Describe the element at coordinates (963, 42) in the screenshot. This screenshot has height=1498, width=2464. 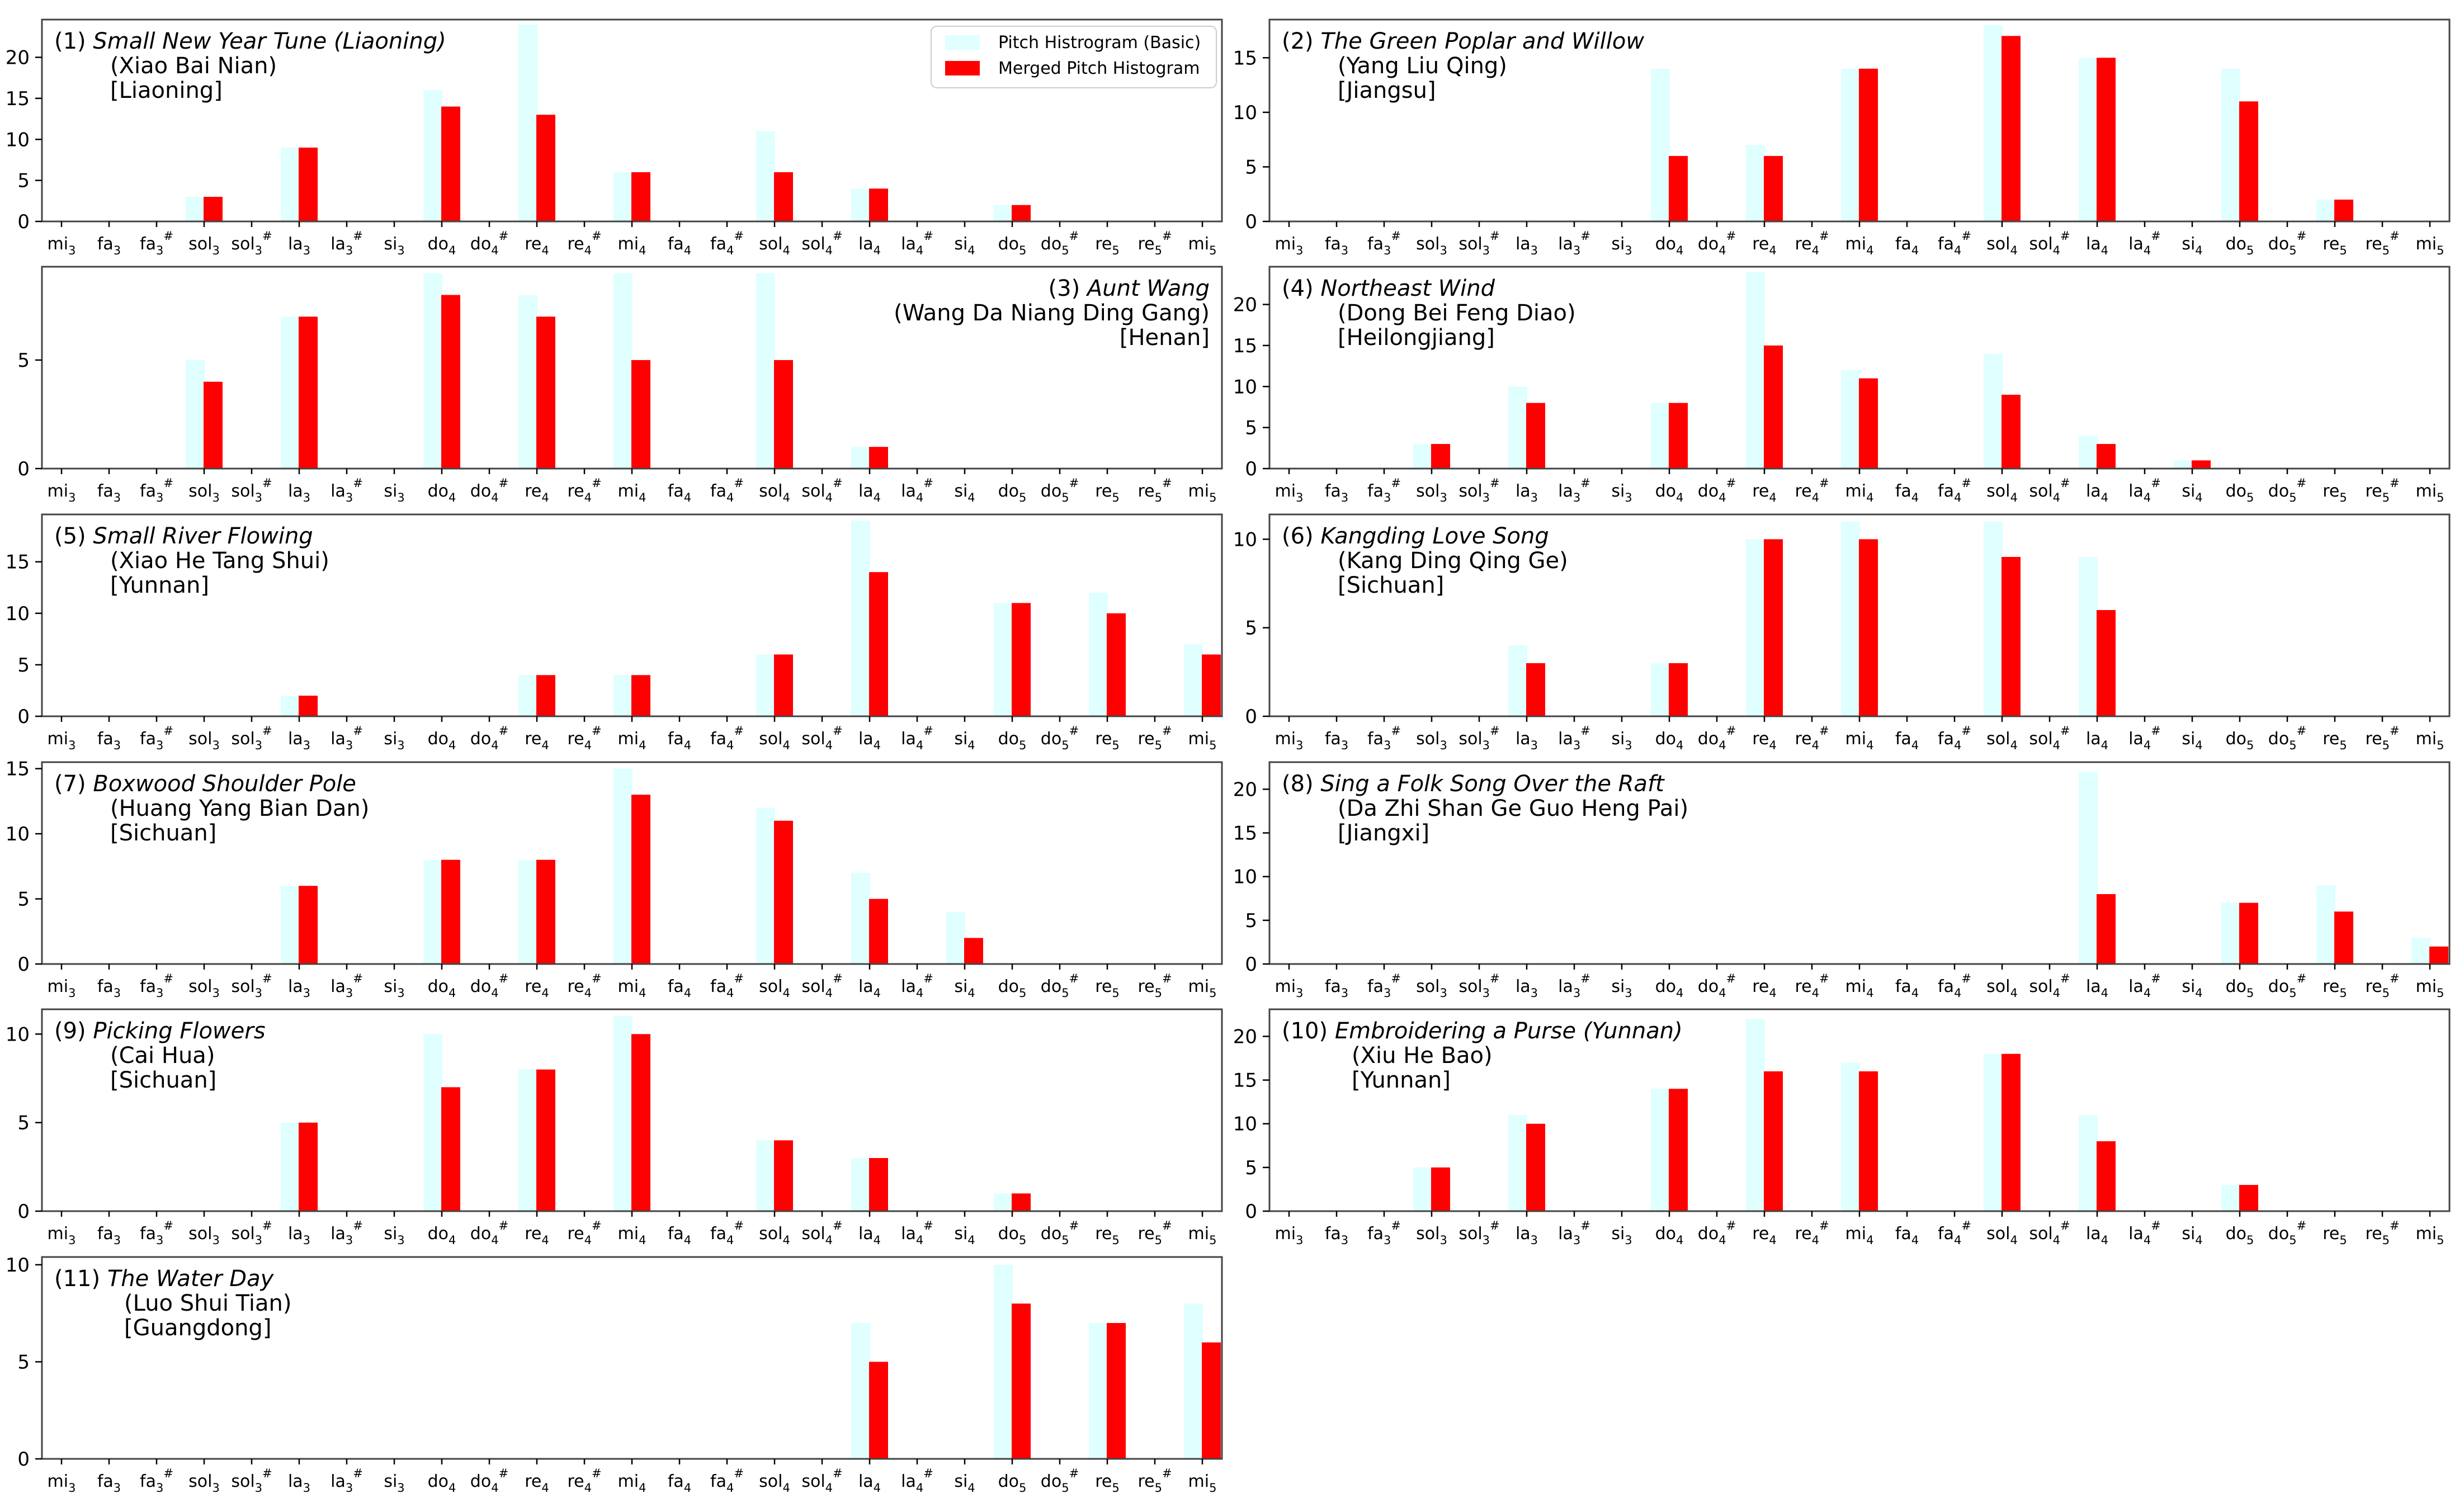
I see `legend-swatch-basic` at that location.